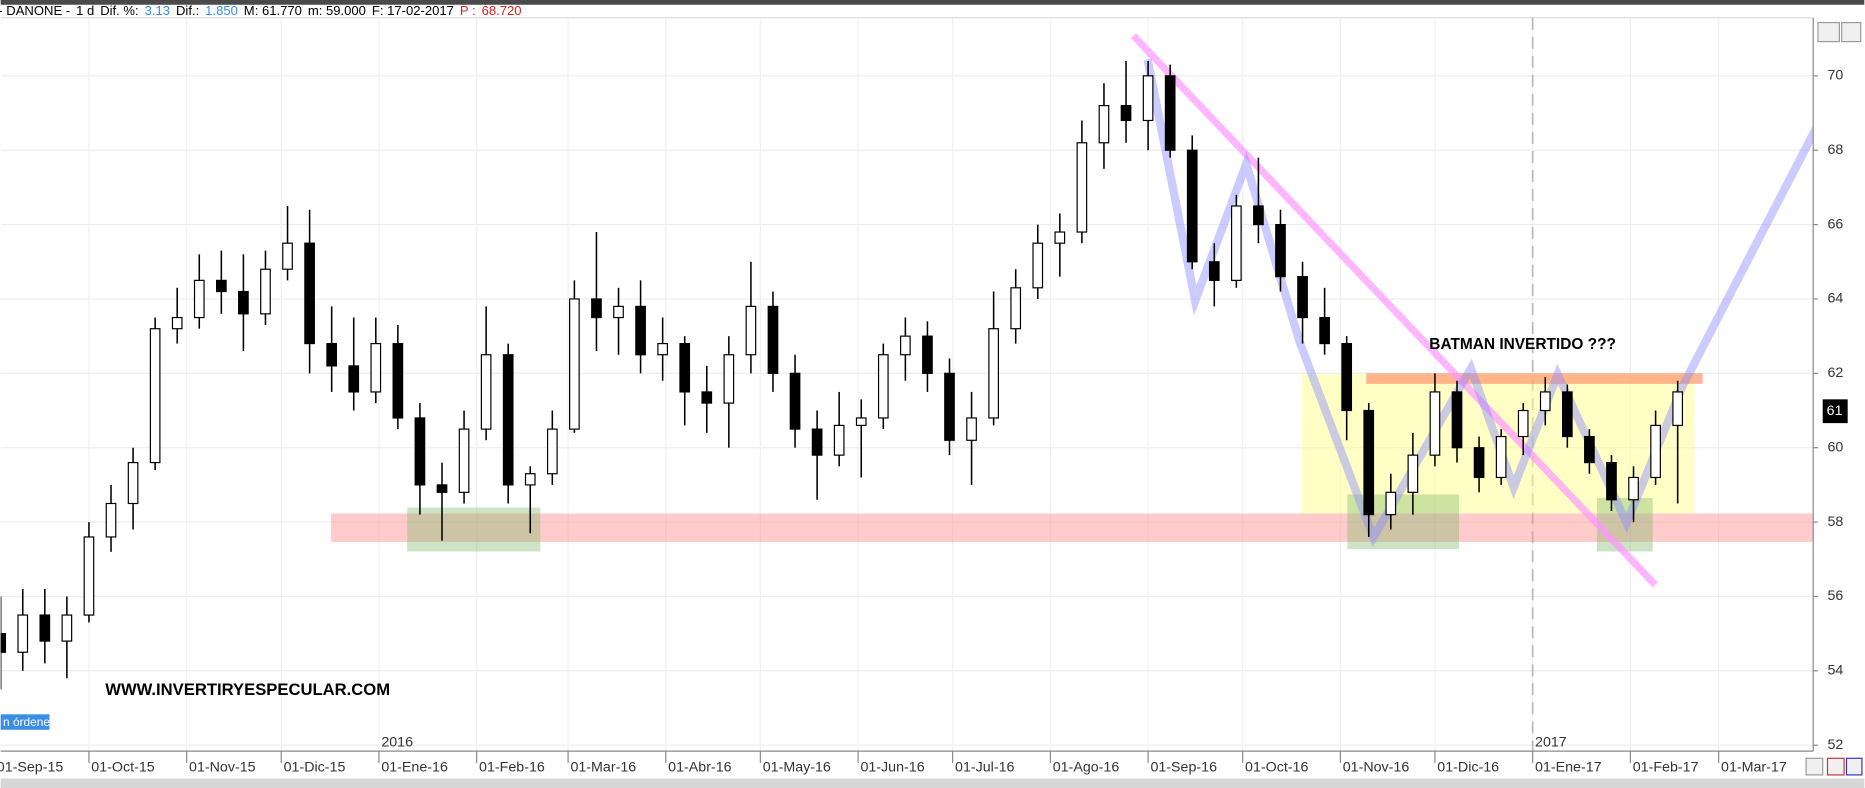  What do you see at coordinates (1754, 768) in the screenshot?
I see `x-tick-label: 01-Mar-17` at bounding box center [1754, 768].